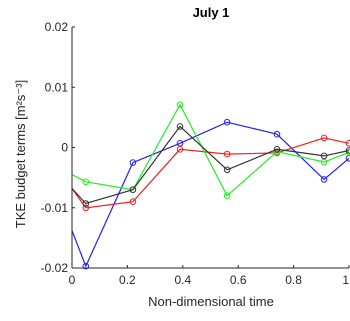 The height and width of the screenshot is (321, 350). I want to click on y-tick-label-4: 0.02, so click(57, 27).